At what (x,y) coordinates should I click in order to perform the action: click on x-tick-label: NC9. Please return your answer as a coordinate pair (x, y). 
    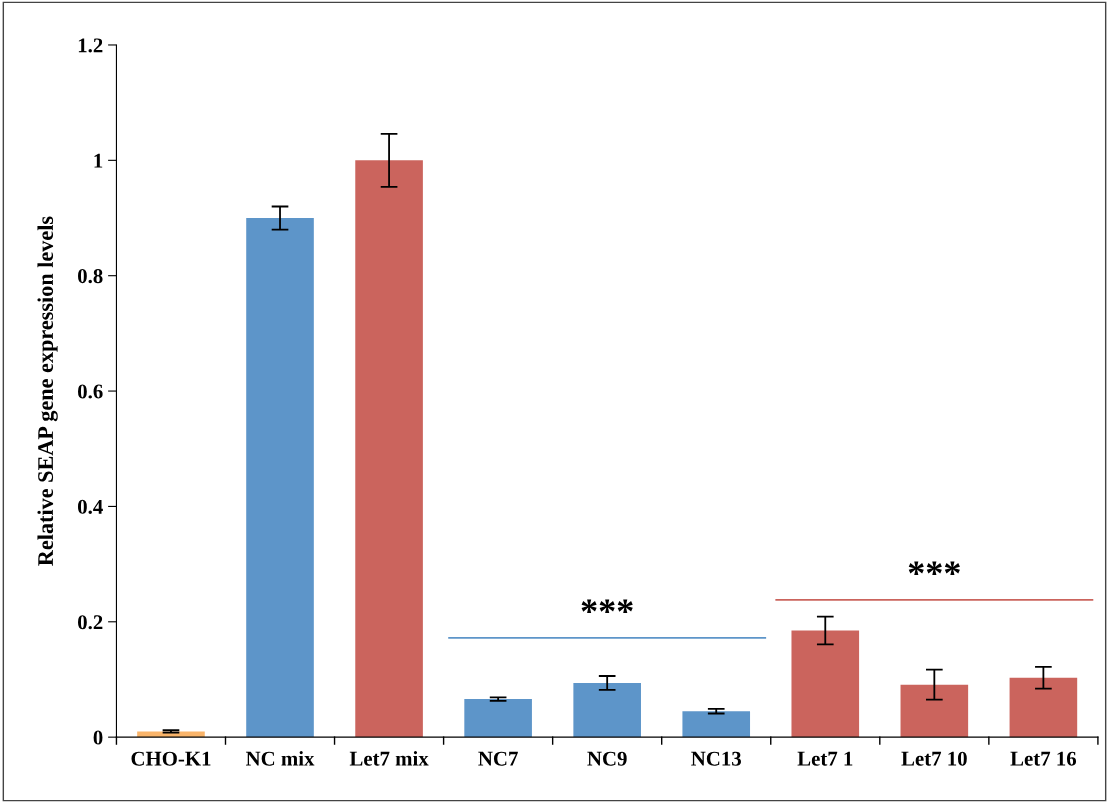
    Looking at the image, I should click on (607, 758).